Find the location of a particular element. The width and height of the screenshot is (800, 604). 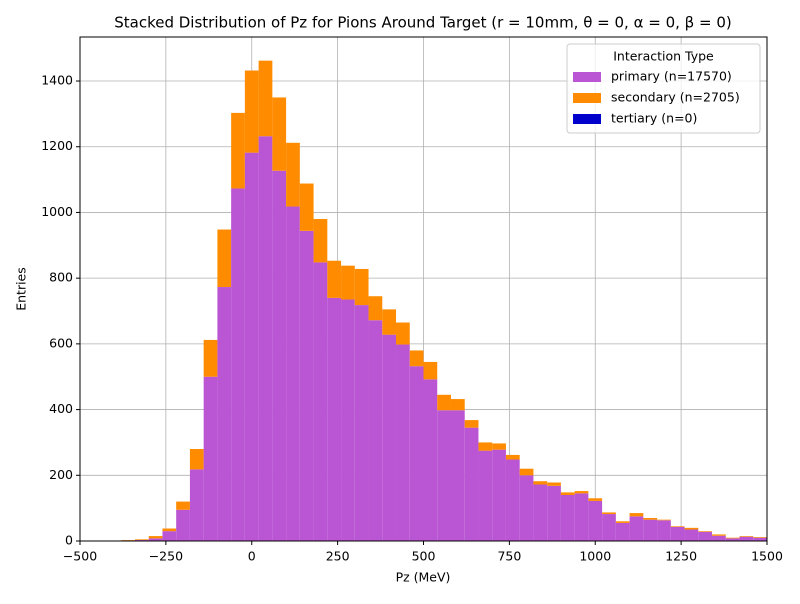

y-tick-label: 800 is located at coordinates (61, 277).